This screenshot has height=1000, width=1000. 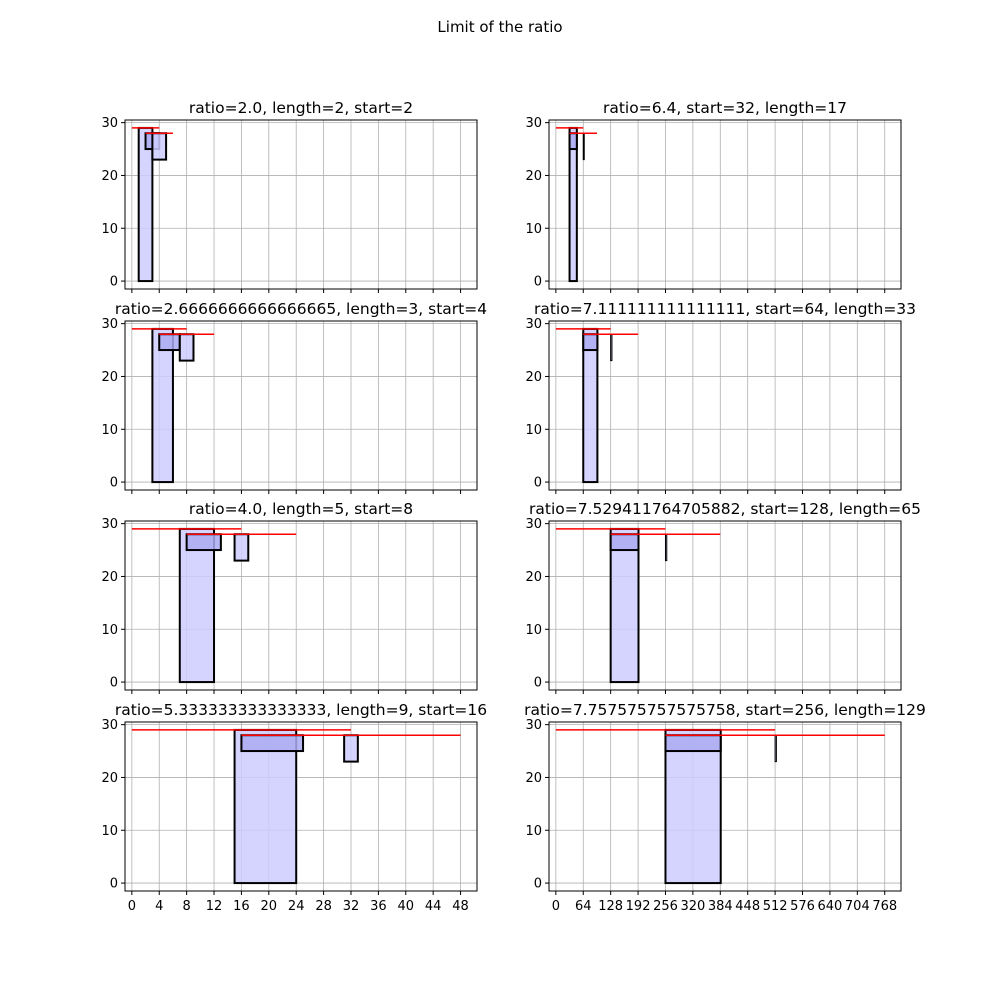 What do you see at coordinates (884, 906) in the screenshot?
I see `x-tick-label: 768` at bounding box center [884, 906].